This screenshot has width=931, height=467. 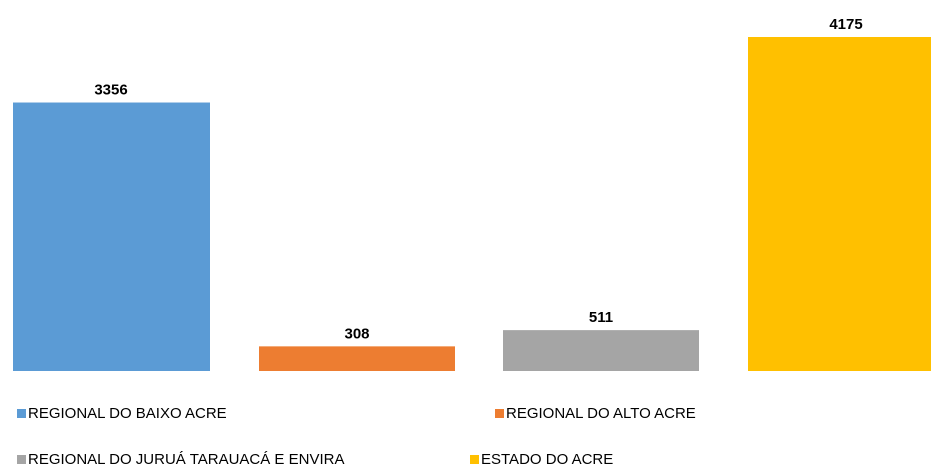 I want to click on data-label: 3356, so click(x=110, y=89).